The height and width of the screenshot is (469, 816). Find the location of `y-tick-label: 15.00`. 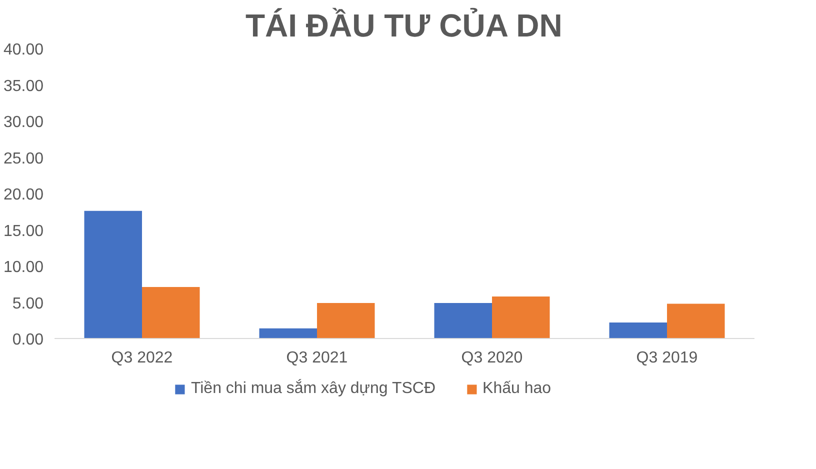

y-tick-label: 15.00 is located at coordinates (23, 231).